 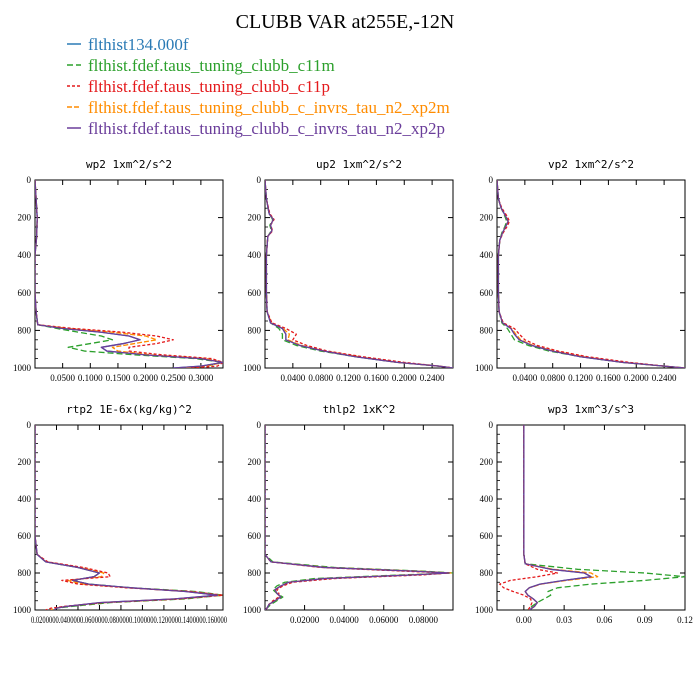 I want to click on legend-item: flthist.fdef.taus_tuning_clubb_c11m, so click(x=201, y=65).